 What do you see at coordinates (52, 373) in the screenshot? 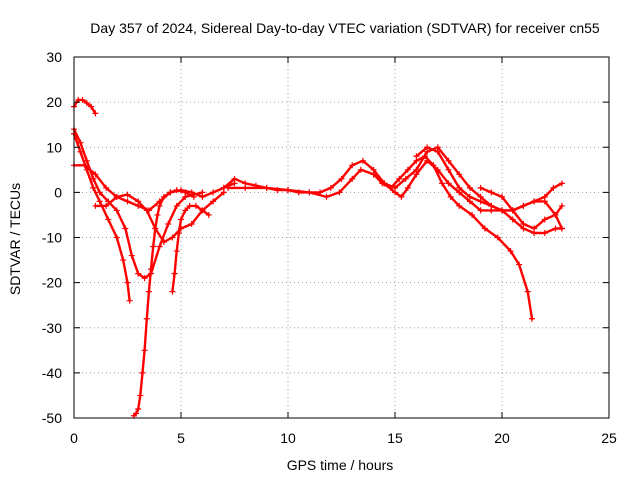
I see `y-tick-label: -40` at bounding box center [52, 373].